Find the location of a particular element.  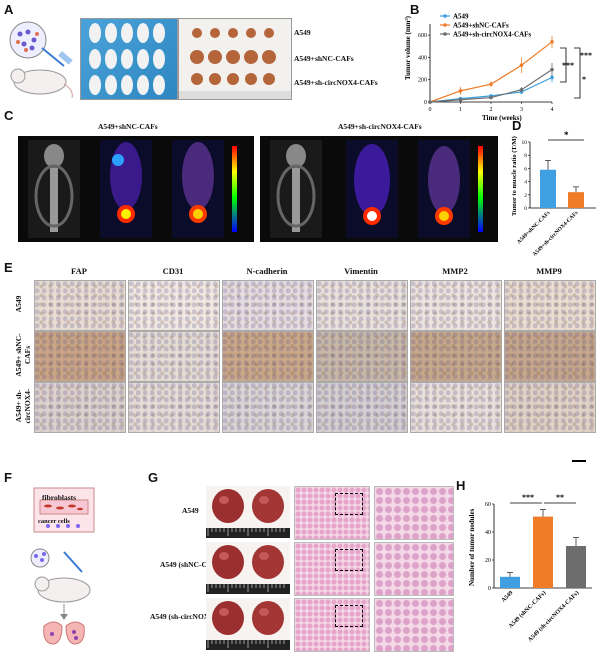

ihc-header-mmp2: MMP2 is located at coordinates (455, 271).